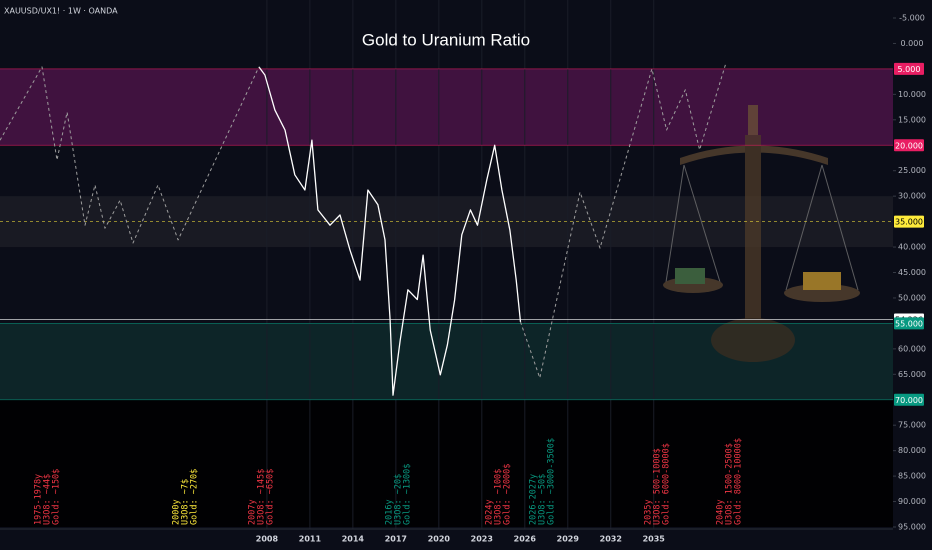 The width and height of the screenshot is (932, 550). What do you see at coordinates (57, 497) in the screenshot?
I see `annotation-text: Gold: ~150$` at bounding box center [57, 497].